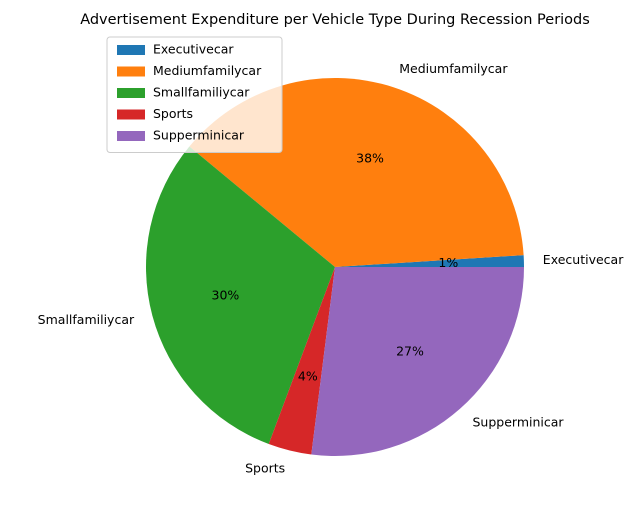  What do you see at coordinates (301, 361) in the screenshot?
I see `pie-slice-sports` at bounding box center [301, 361].